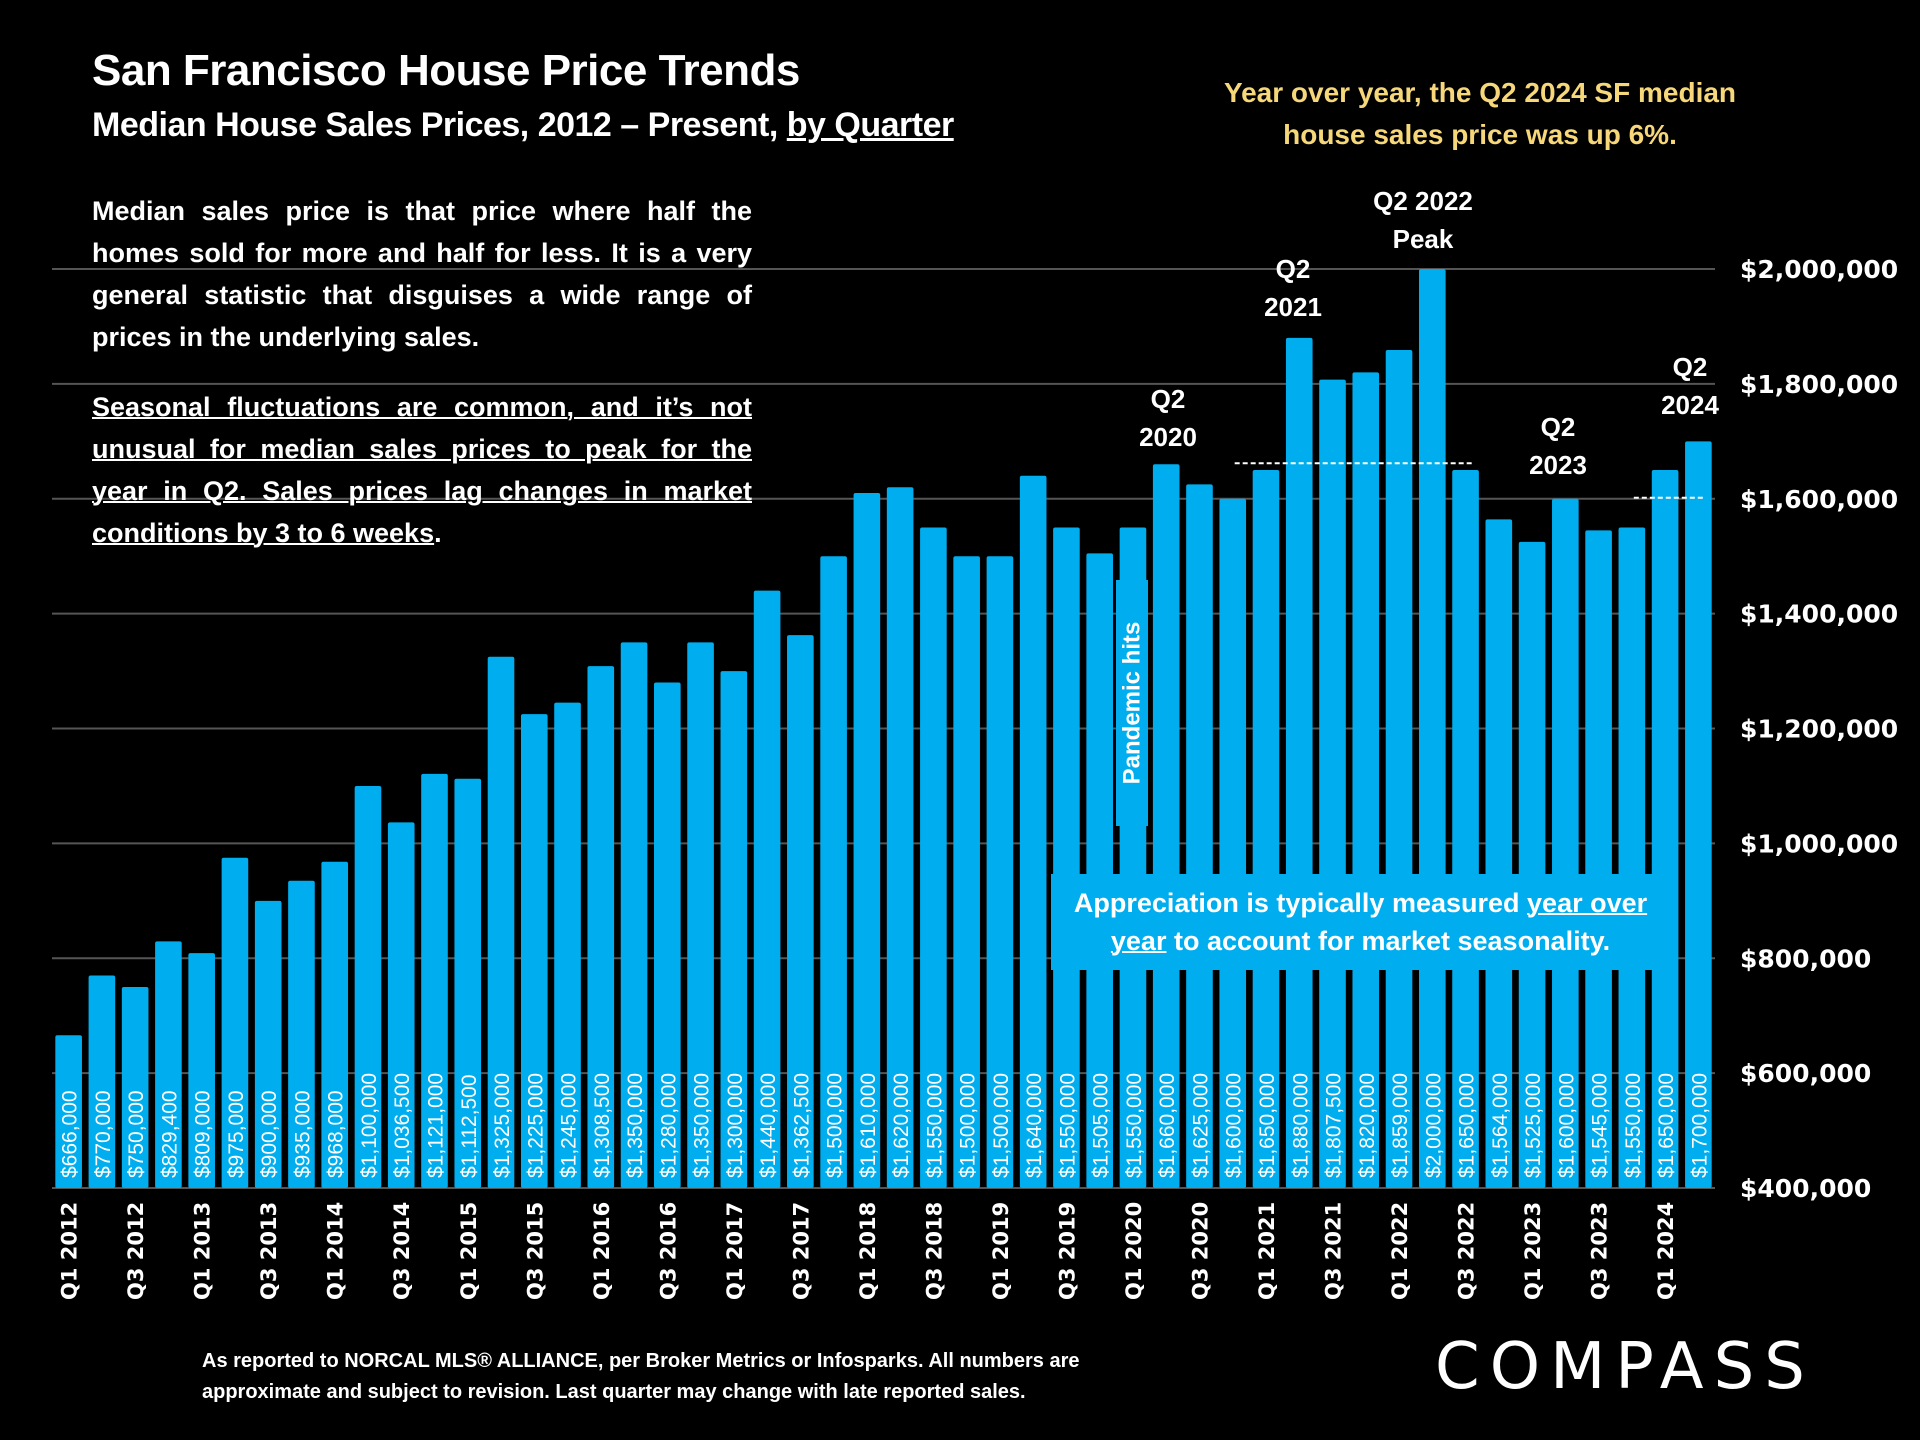 The image size is (1920, 1440). I want to click on bar-data-label: $1,625,000, so click(1200, 1125).